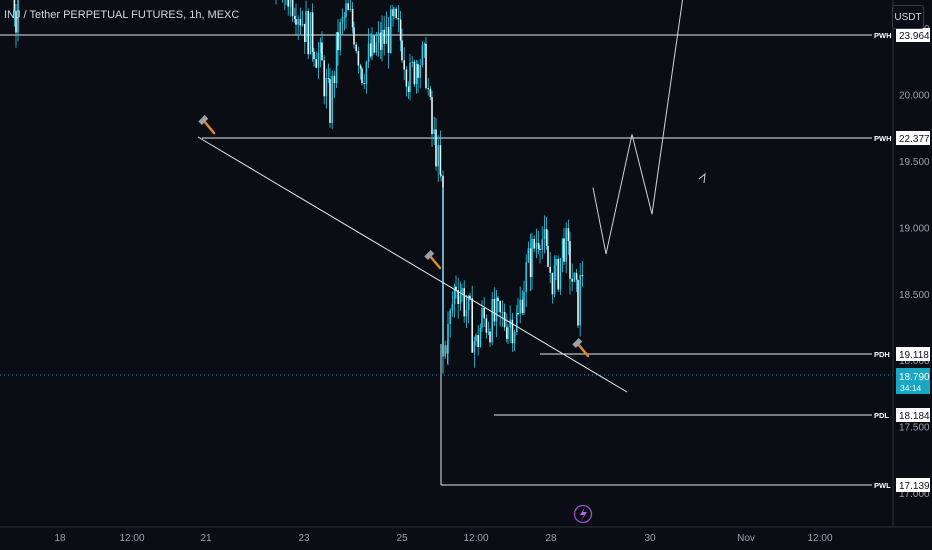 The image size is (932, 550). Describe the element at coordinates (122, 15) in the screenshot. I see `symbol-title: INJ / Tether PERPETUAL FUTURES, 1h, MEXC` at that location.